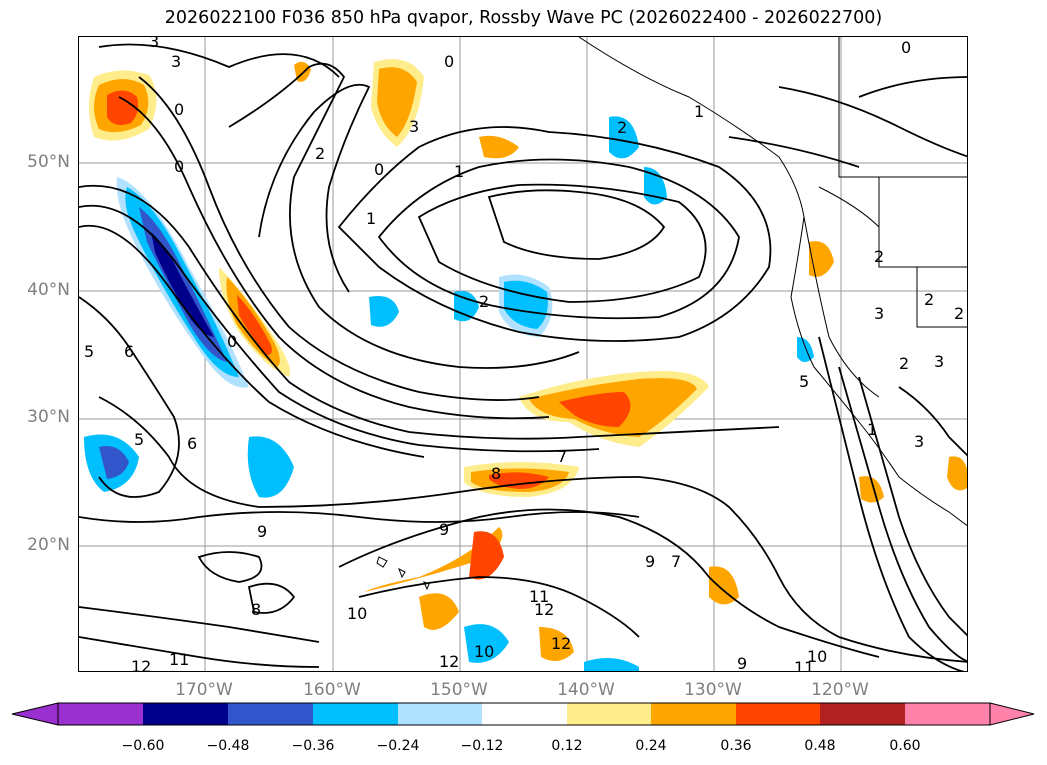 The image size is (1047, 765). What do you see at coordinates (48, 290) in the screenshot?
I see `lat-label-40n: 40°N` at bounding box center [48, 290].